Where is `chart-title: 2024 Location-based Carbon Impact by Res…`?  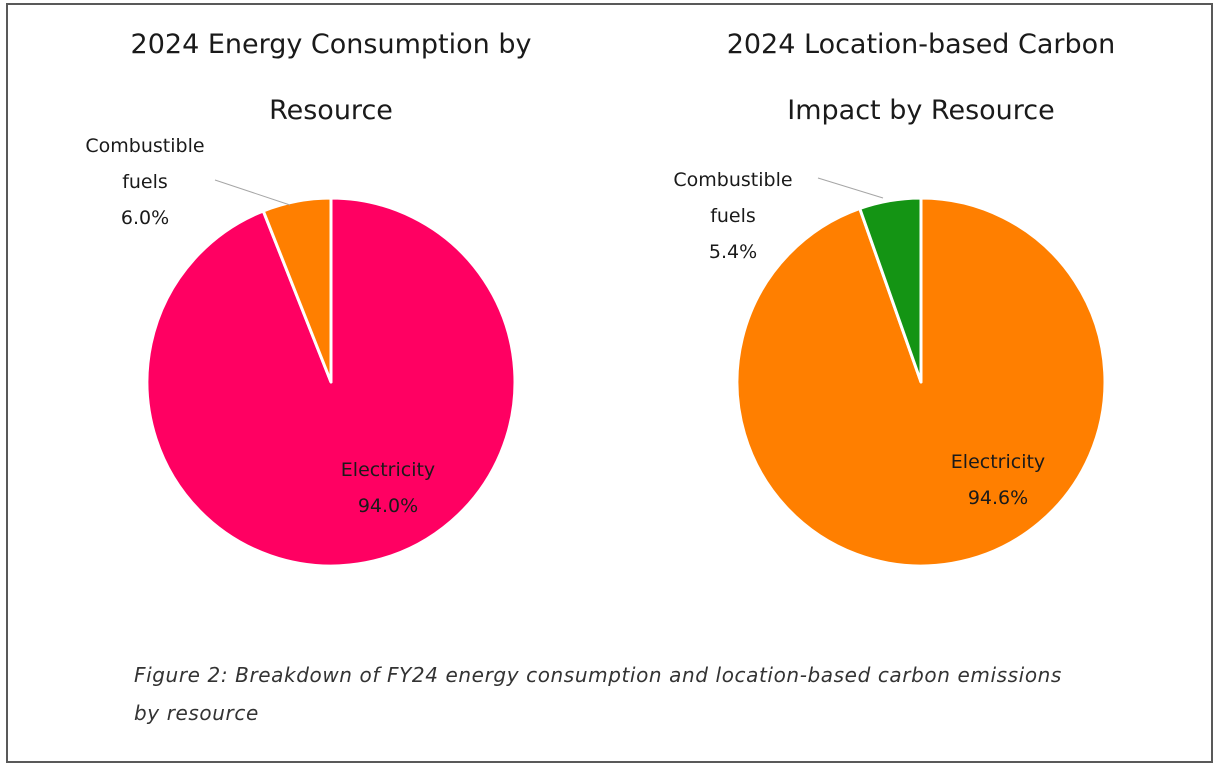
chart-title: 2024 Location-based Carbon Impact by Res… is located at coordinates (921, 77).